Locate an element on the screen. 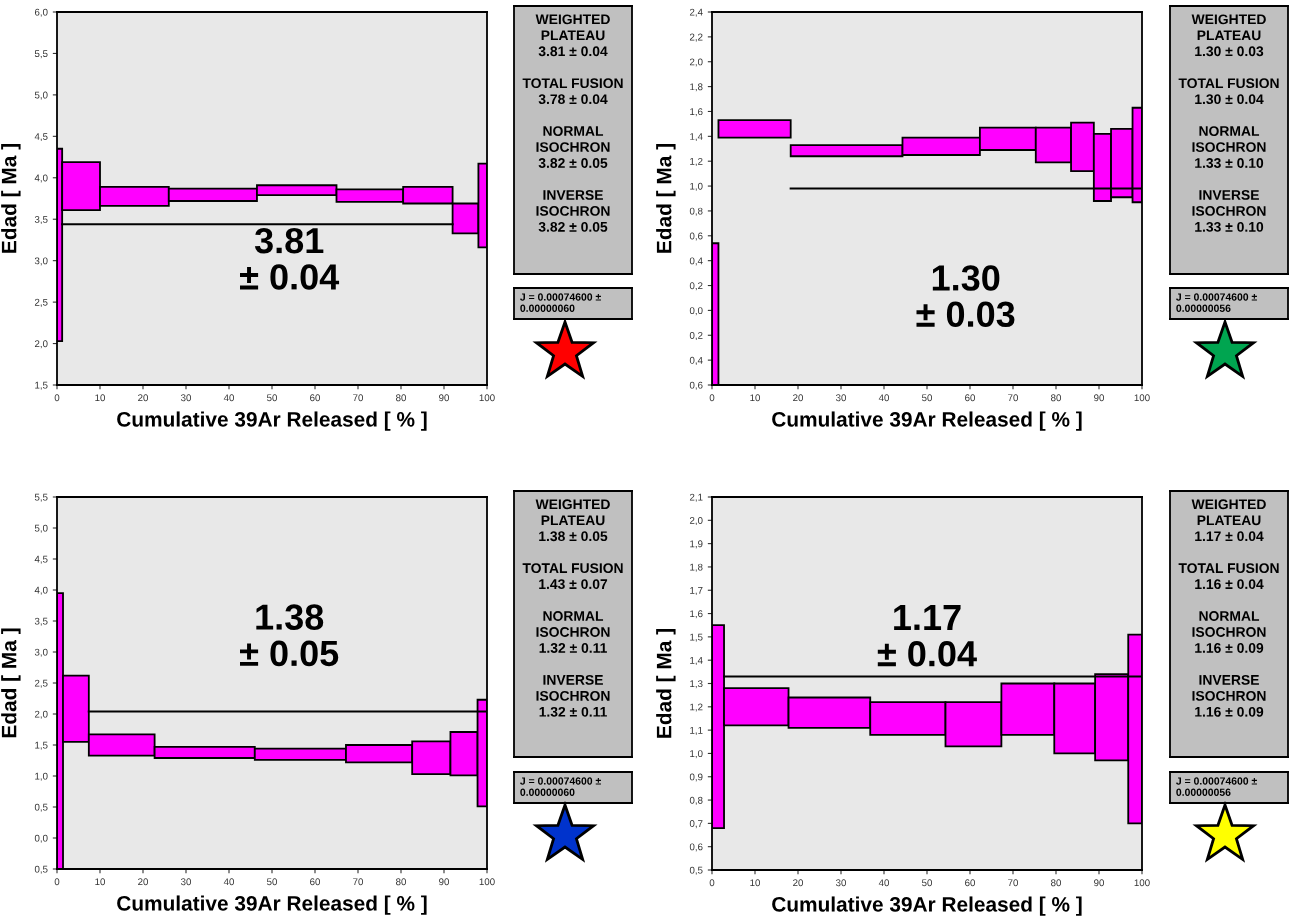 The height and width of the screenshot is (917, 1291). y-tick-label: 3,0 is located at coordinates (41, 261).